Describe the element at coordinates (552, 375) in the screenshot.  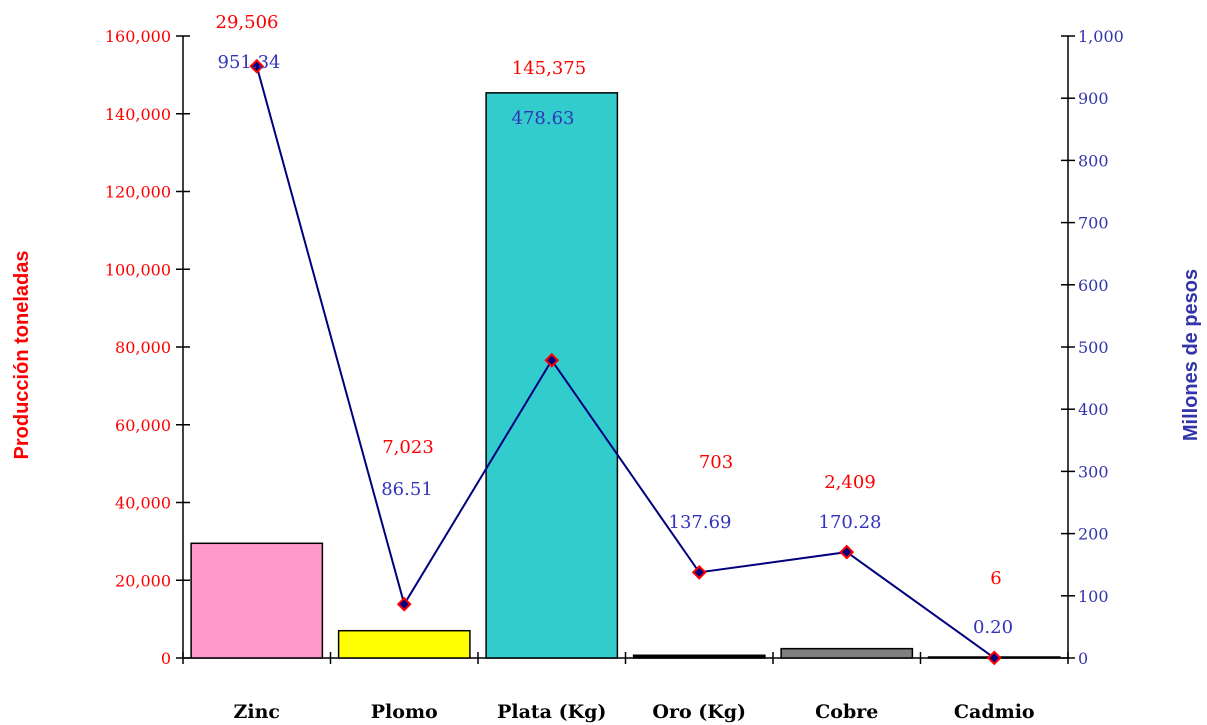
I see `bar-plata-kg` at that location.